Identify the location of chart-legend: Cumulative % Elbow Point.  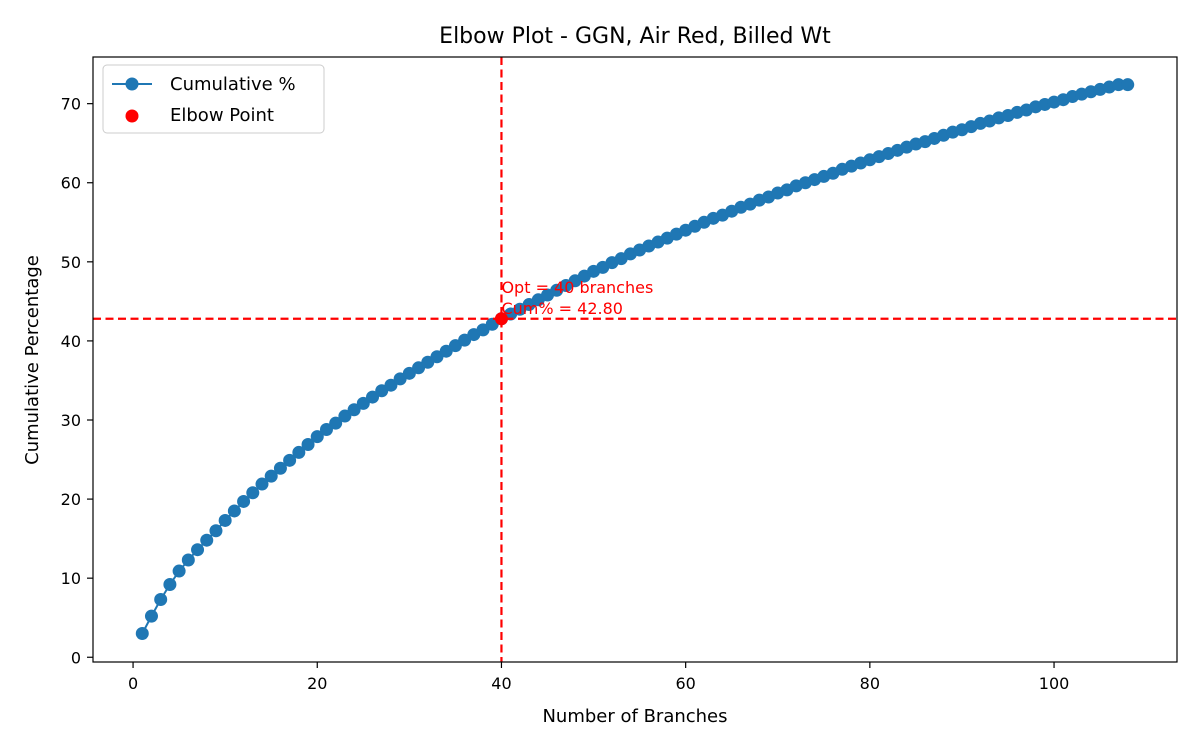
(213, 99).